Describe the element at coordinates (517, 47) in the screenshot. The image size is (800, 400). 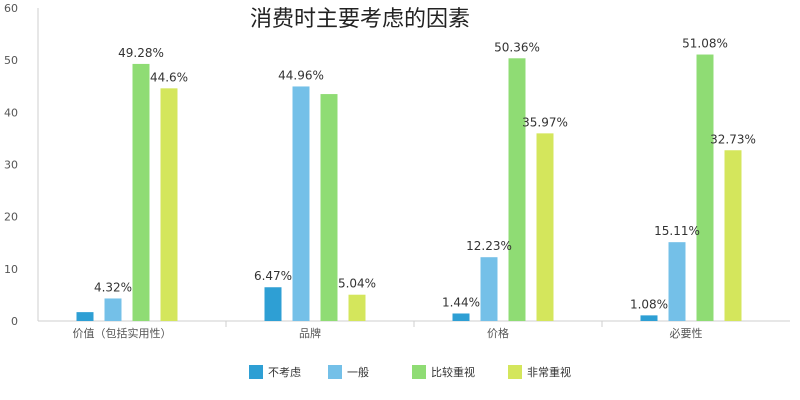
I see `bar-value-label: 50.36%` at that location.